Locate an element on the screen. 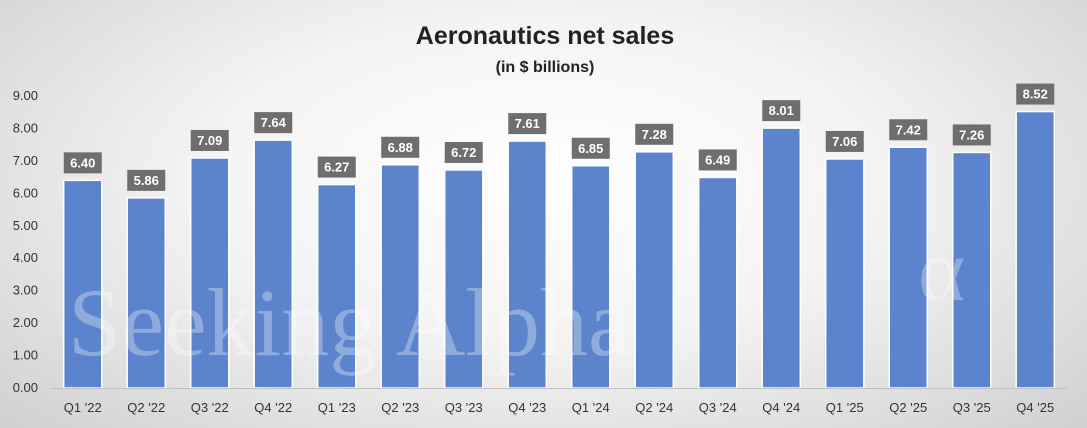 This screenshot has width=1087, height=428. data-label: 7.61 is located at coordinates (527, 123).